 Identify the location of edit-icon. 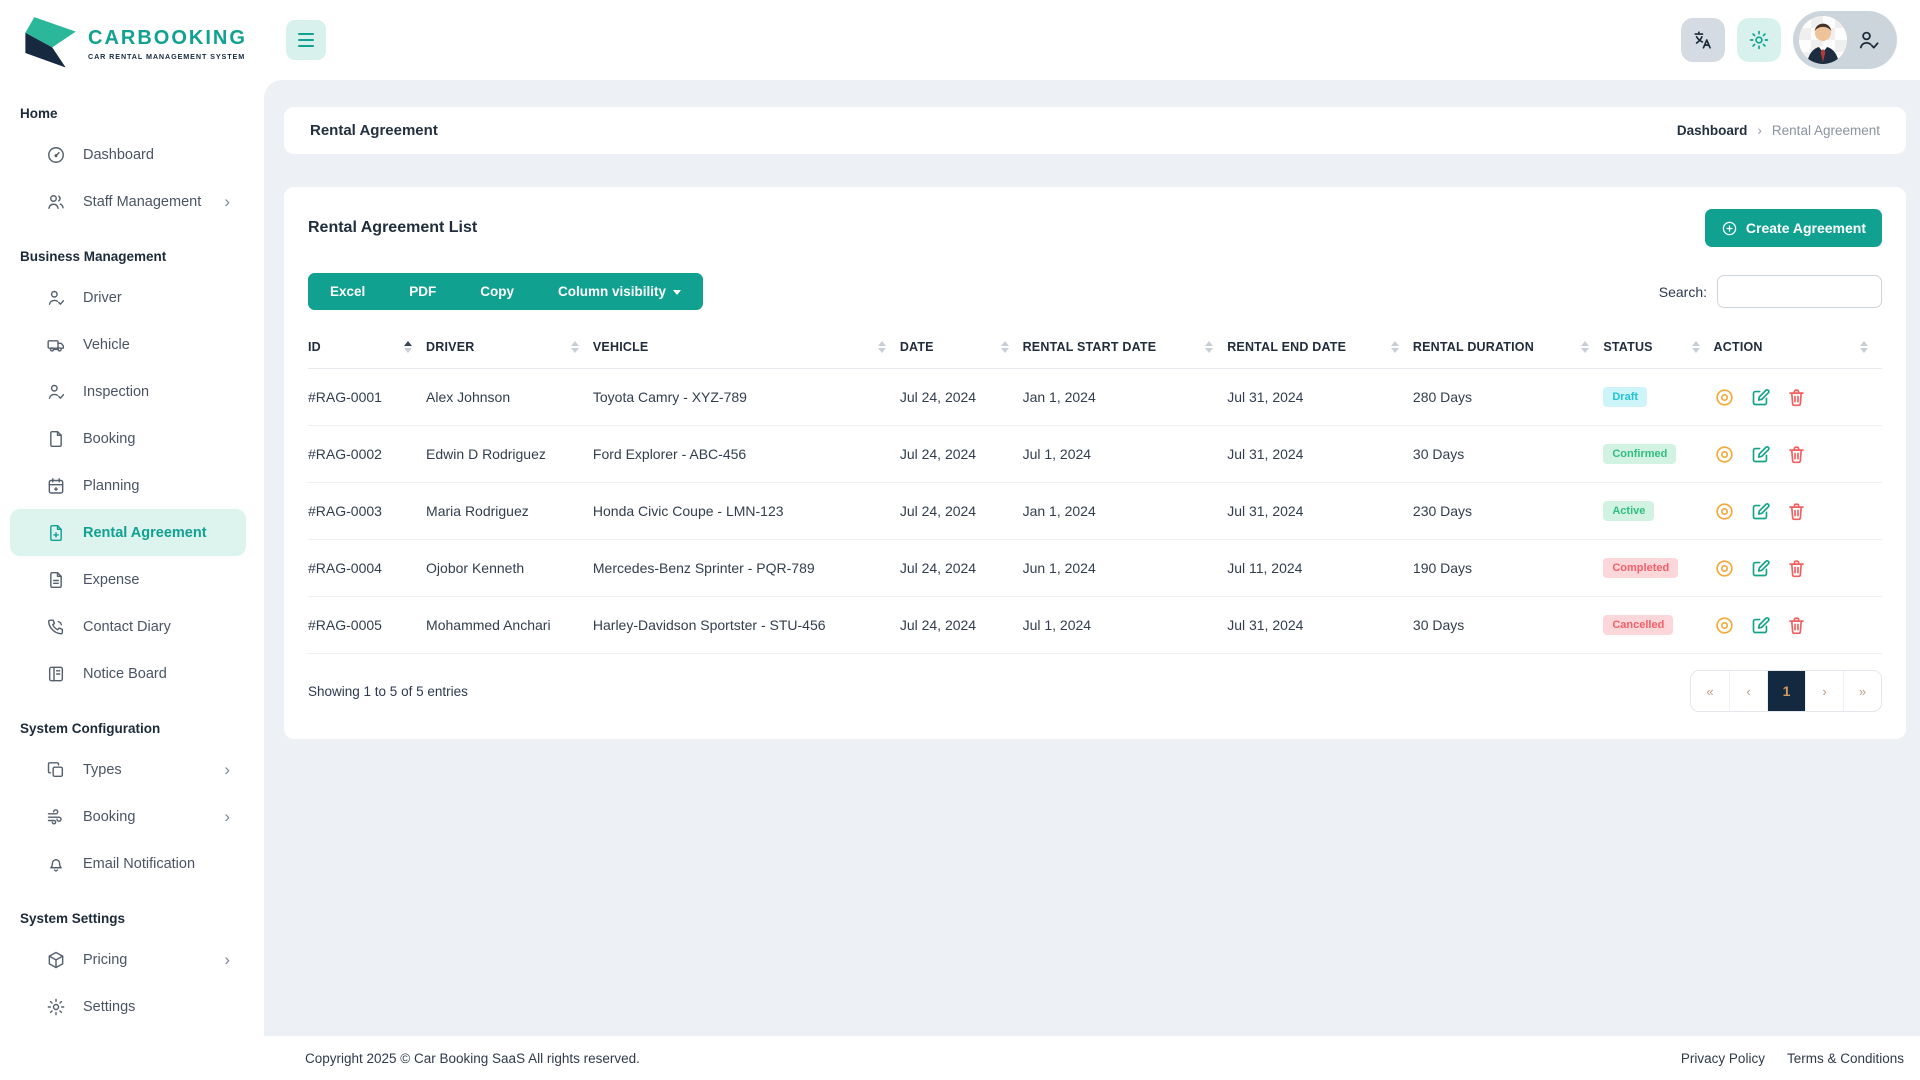
(1760, 513).